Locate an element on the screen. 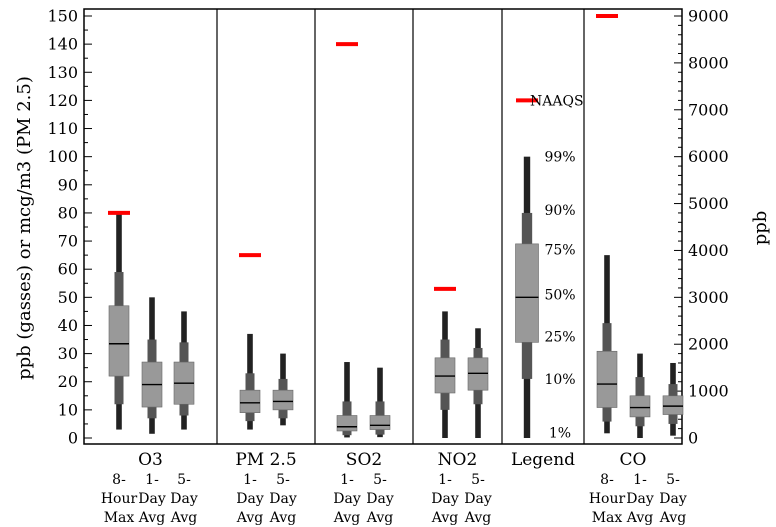 The image size is (776, 527). panel-label-legend: Legend is located at coordinates (543, 460).